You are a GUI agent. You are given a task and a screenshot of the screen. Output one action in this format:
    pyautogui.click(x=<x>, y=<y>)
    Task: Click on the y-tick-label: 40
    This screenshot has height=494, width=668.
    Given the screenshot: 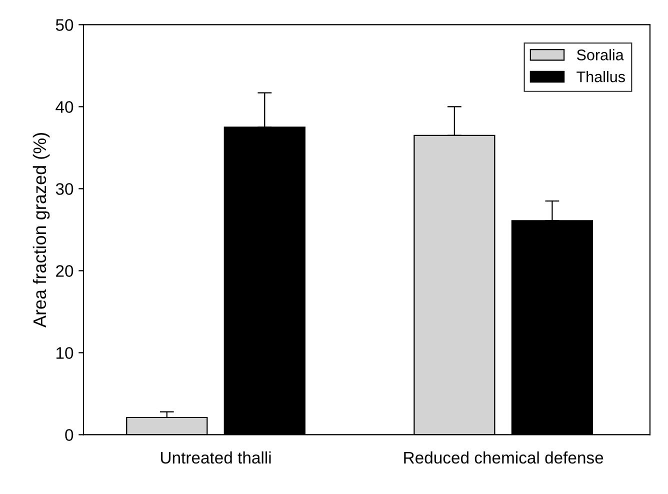 What is the action you would take?
    pyautogui.click(x=65, y=107)
    